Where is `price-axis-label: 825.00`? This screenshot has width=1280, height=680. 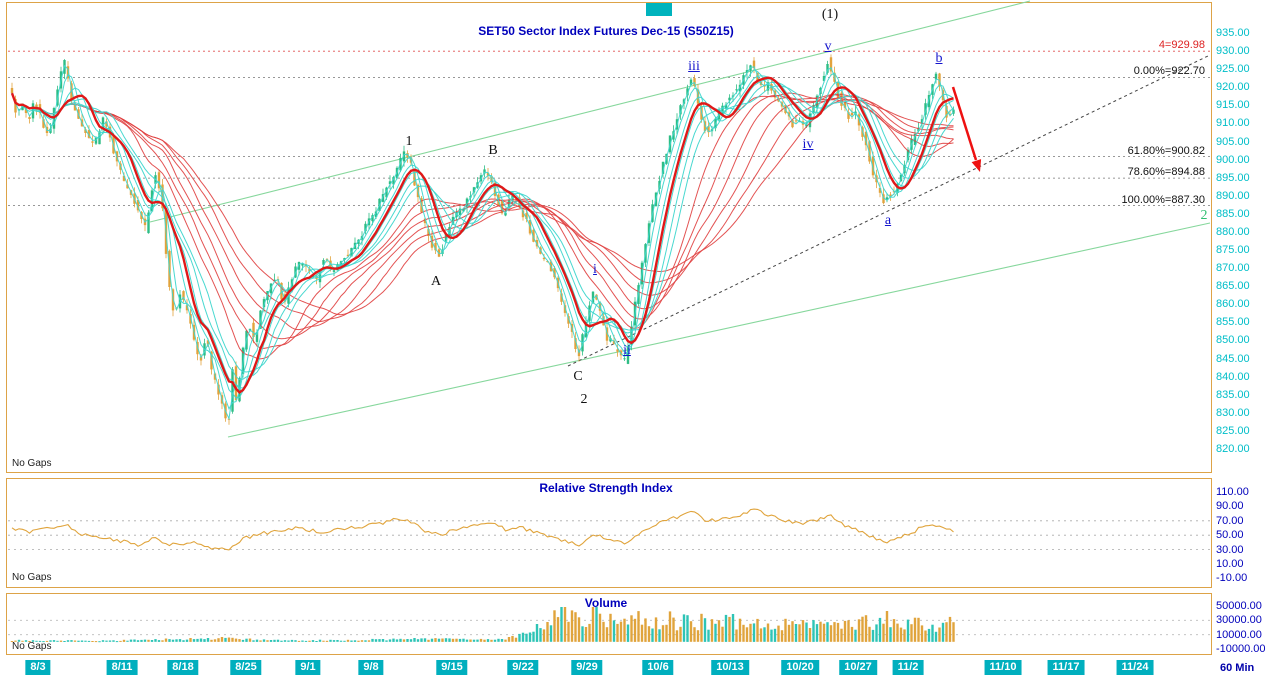 price-axis-label: 825.00 is located at coordinates (1233, 431).